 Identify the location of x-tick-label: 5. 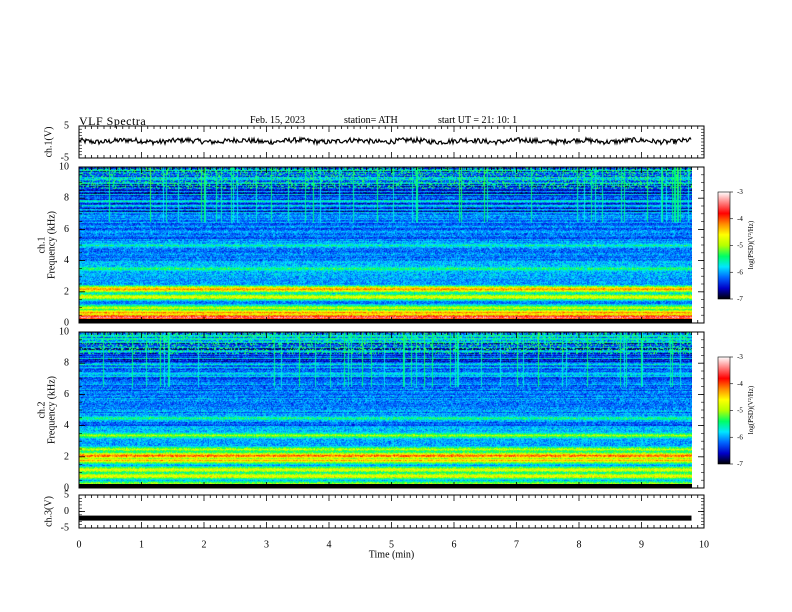
(391, 545).